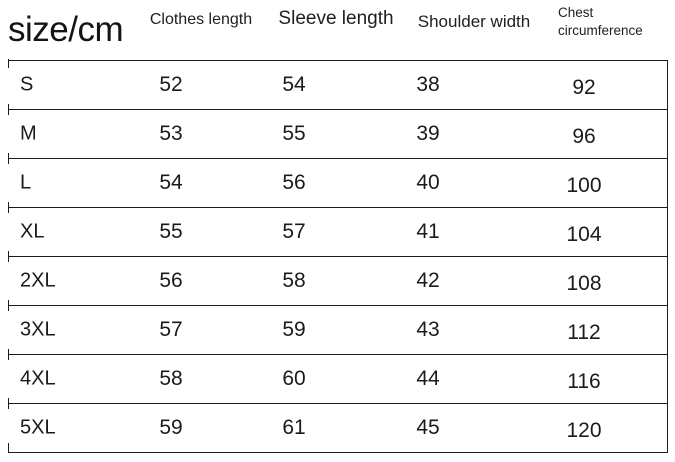 This screenshot has height=462, width=675. What do you see at coordinates (171, 378) in the screenshot?
I see `clothes-length-cell: 58` at bounding box center [171, 378].